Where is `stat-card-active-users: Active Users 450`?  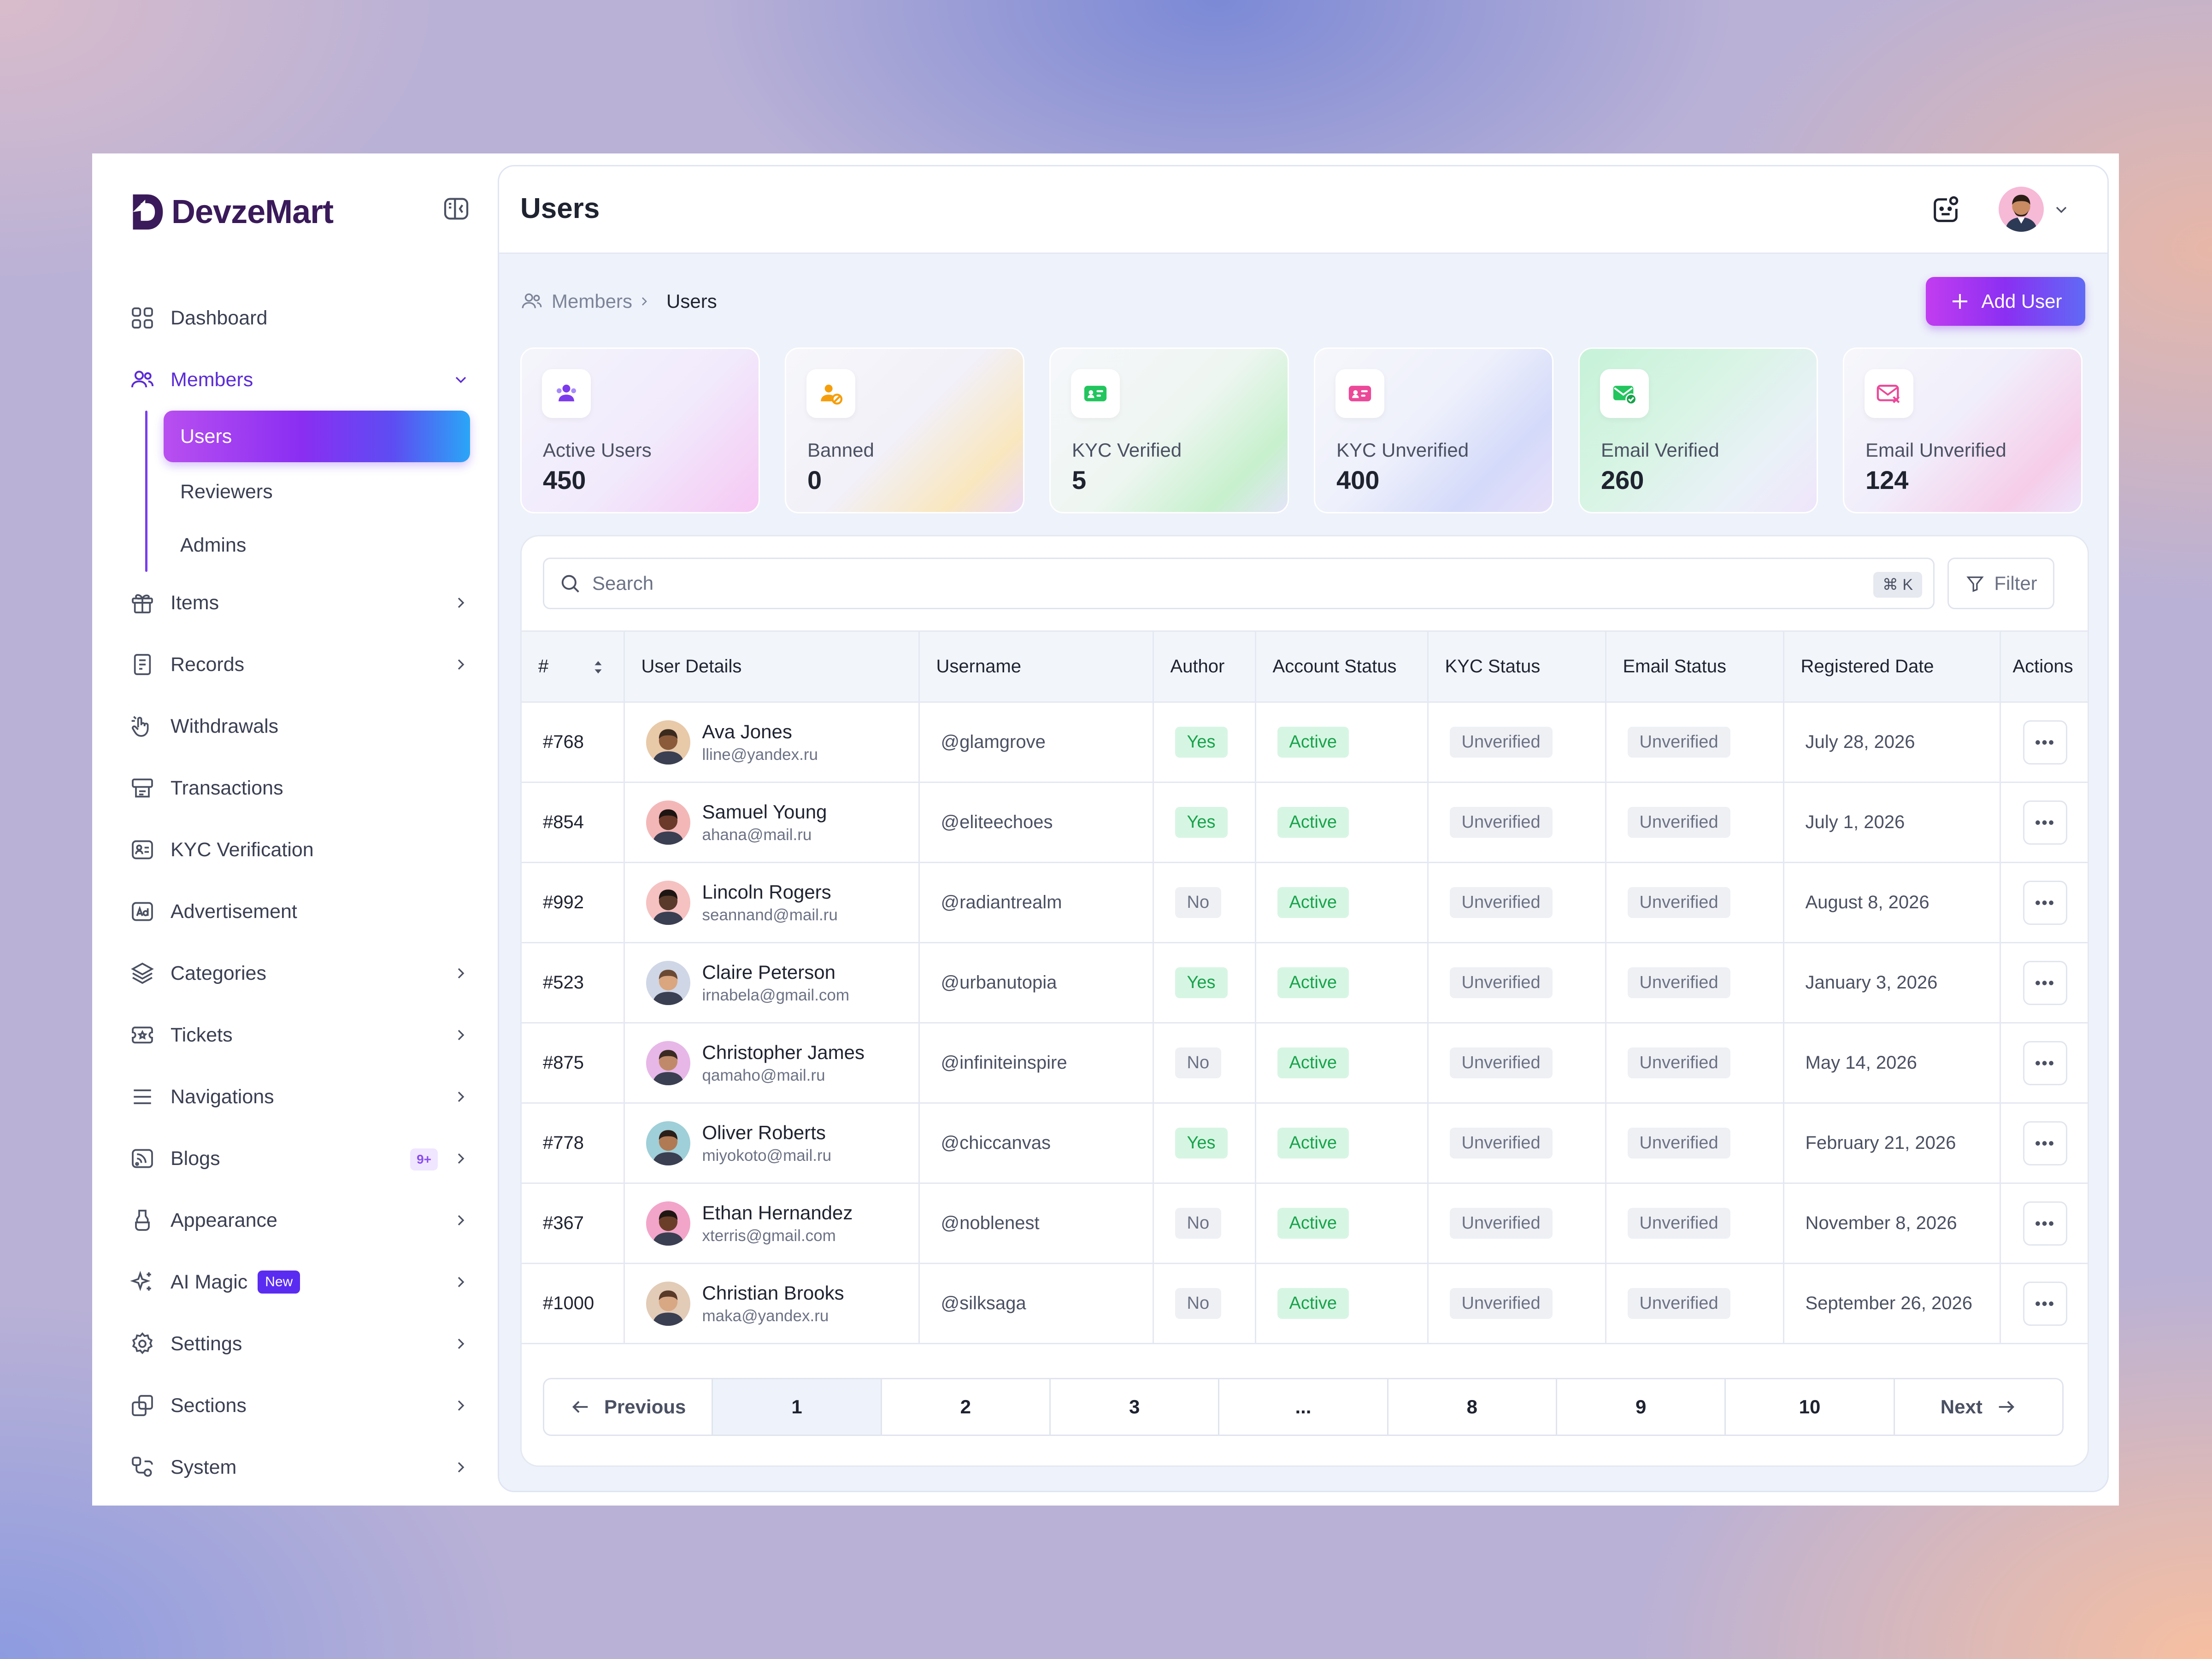 stat-card-active-users: Active Users 450 is located at coordinates (640, 430).